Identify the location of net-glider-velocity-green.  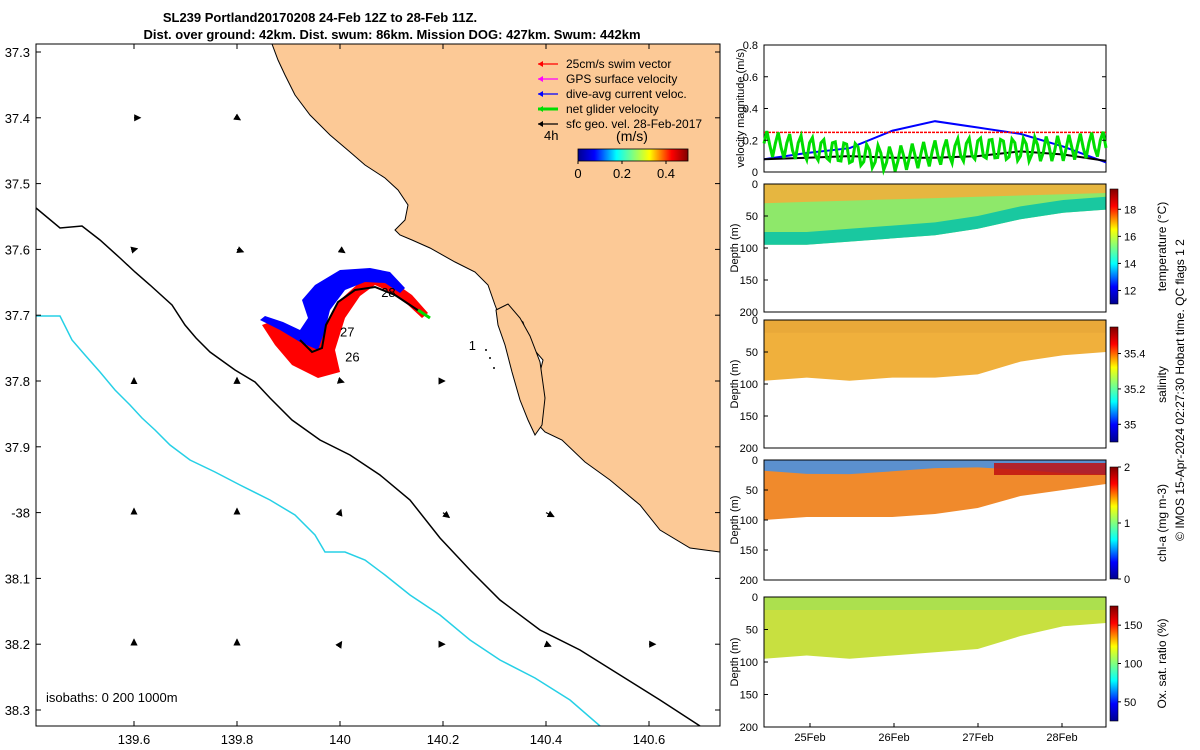
(424, 314).